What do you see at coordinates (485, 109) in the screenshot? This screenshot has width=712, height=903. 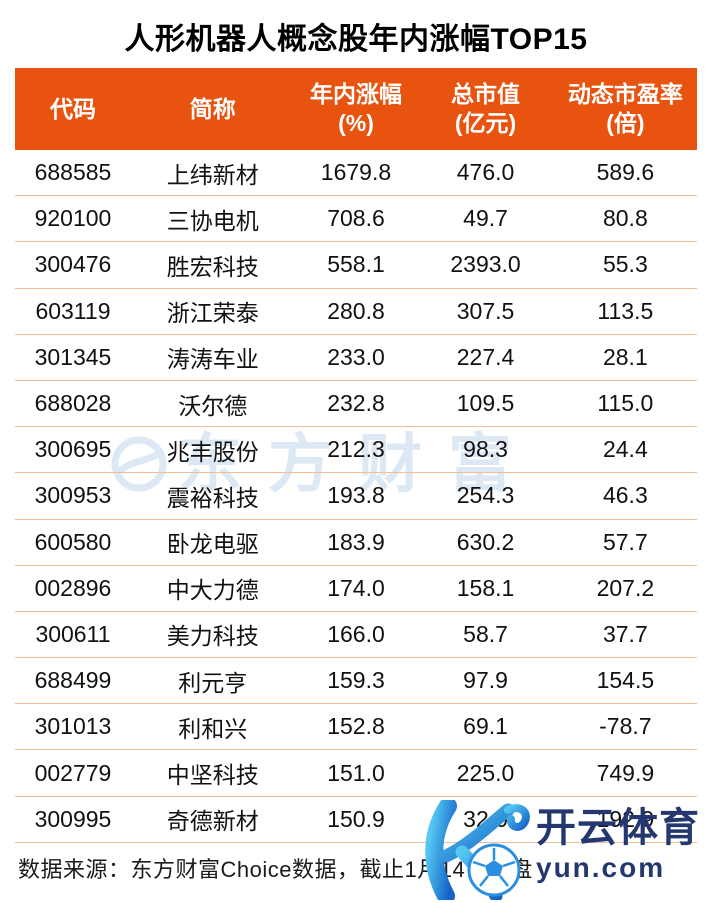 I see `column-header-market-cap: 总市值 (亿元)` at bounding box center [485, 109].